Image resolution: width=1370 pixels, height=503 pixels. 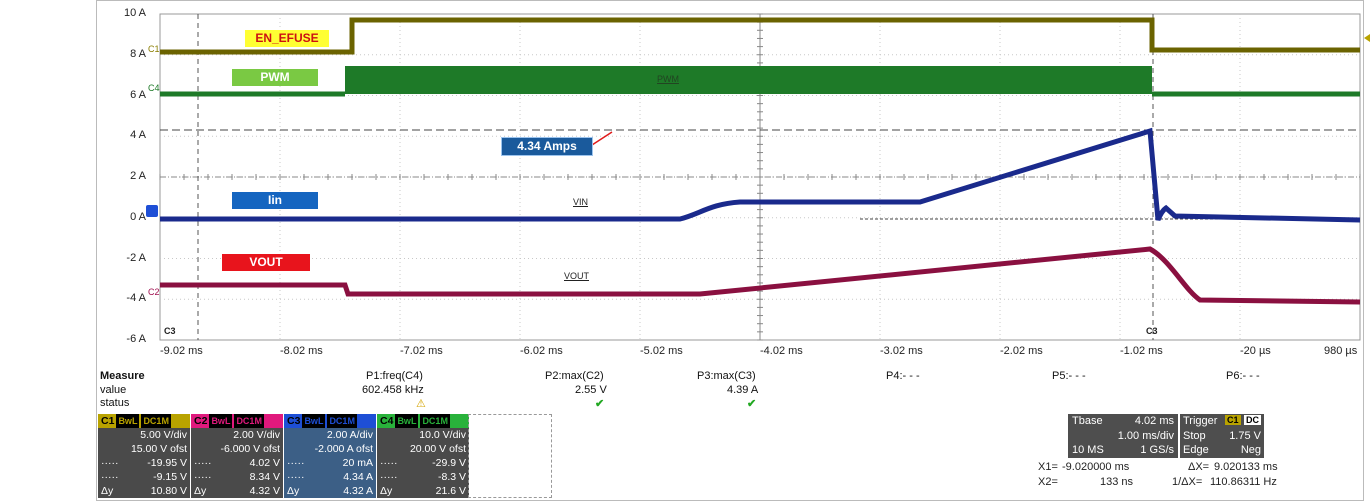 What do you see at coordinates (1243, 376) in the screenshot?
I see `measure-param-name: P6:- - -` at bounding box center [1243, 376].